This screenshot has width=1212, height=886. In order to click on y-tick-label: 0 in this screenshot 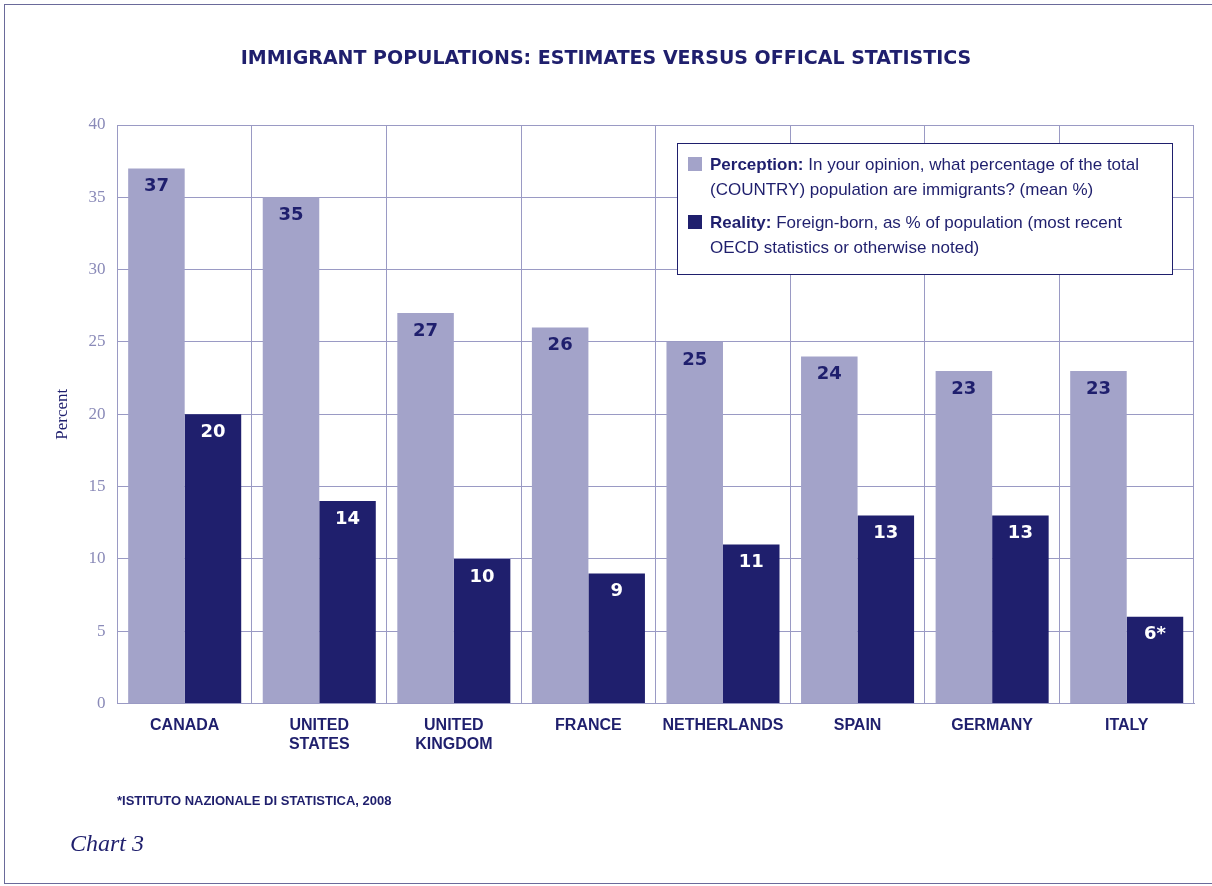, I will do `click(101, 703)`.